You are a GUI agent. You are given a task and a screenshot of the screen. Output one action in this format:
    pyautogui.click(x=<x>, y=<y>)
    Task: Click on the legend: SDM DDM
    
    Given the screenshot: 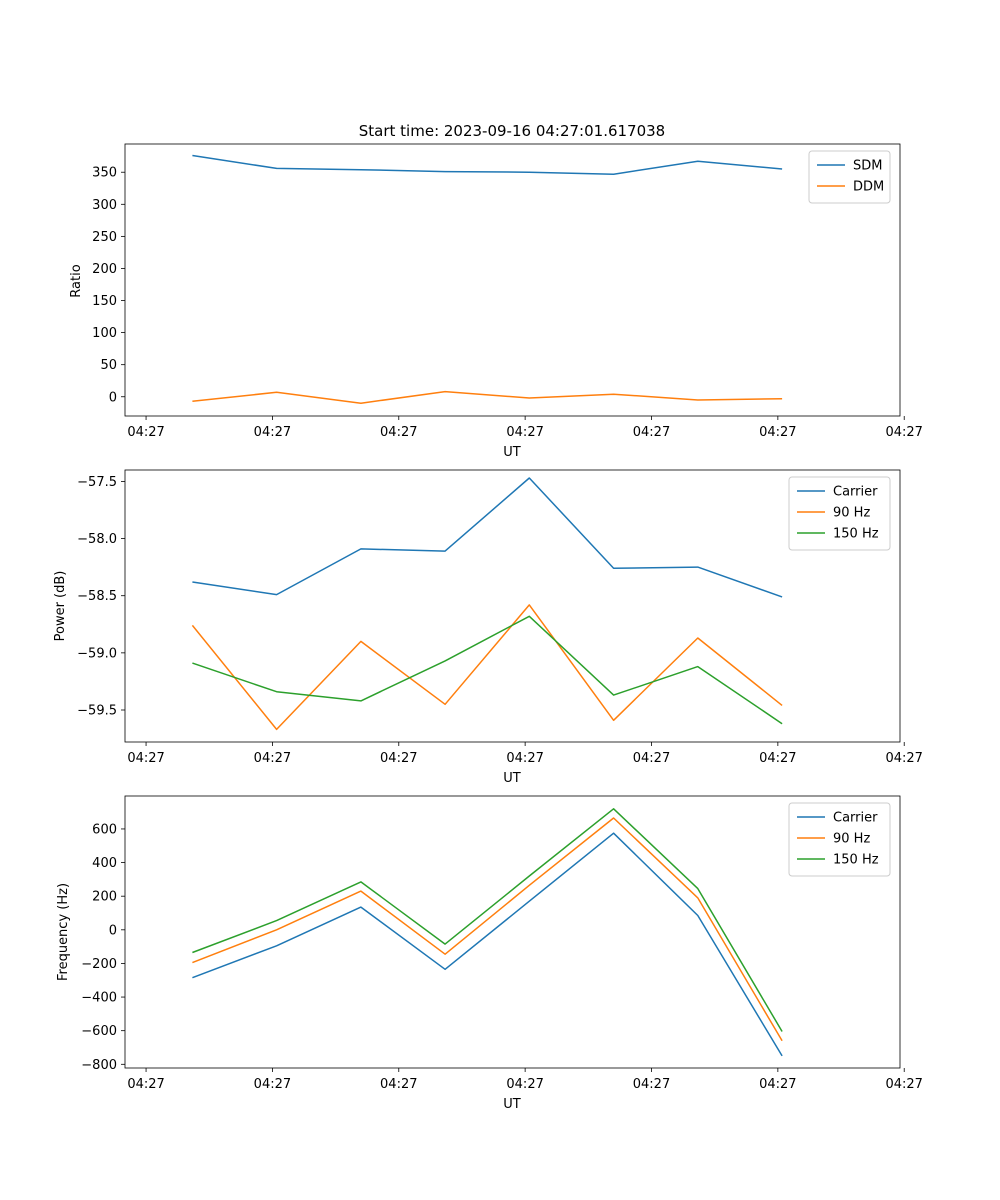 What is the action you would take?
    pyautogui.click(x=849, y=177)
    